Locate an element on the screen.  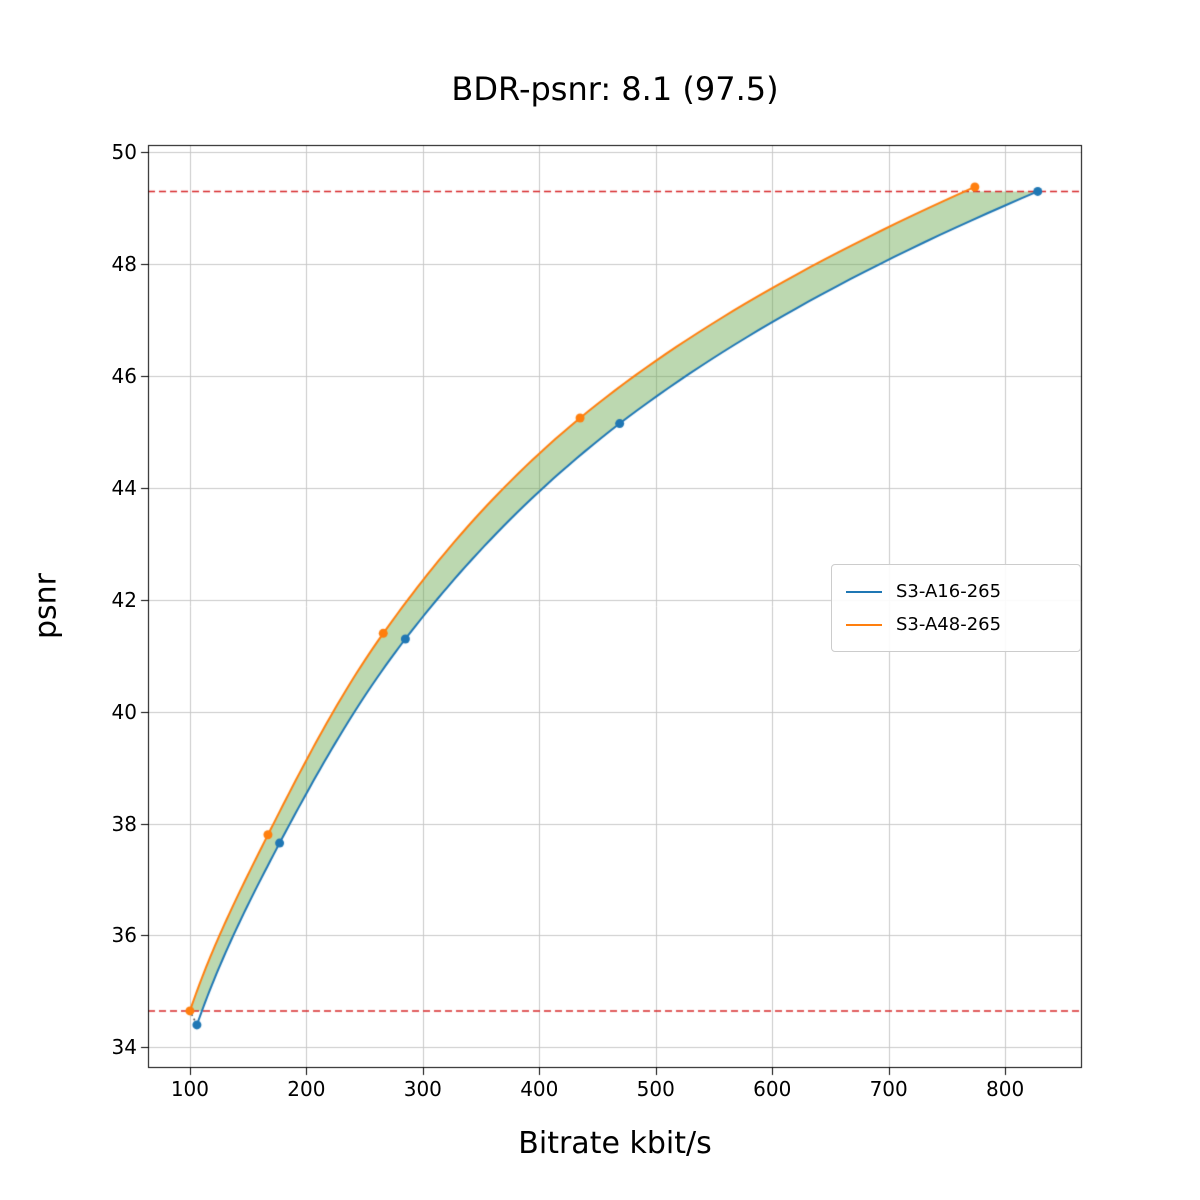
x-tick-label: 100 is located at coordinates (190, 1089).